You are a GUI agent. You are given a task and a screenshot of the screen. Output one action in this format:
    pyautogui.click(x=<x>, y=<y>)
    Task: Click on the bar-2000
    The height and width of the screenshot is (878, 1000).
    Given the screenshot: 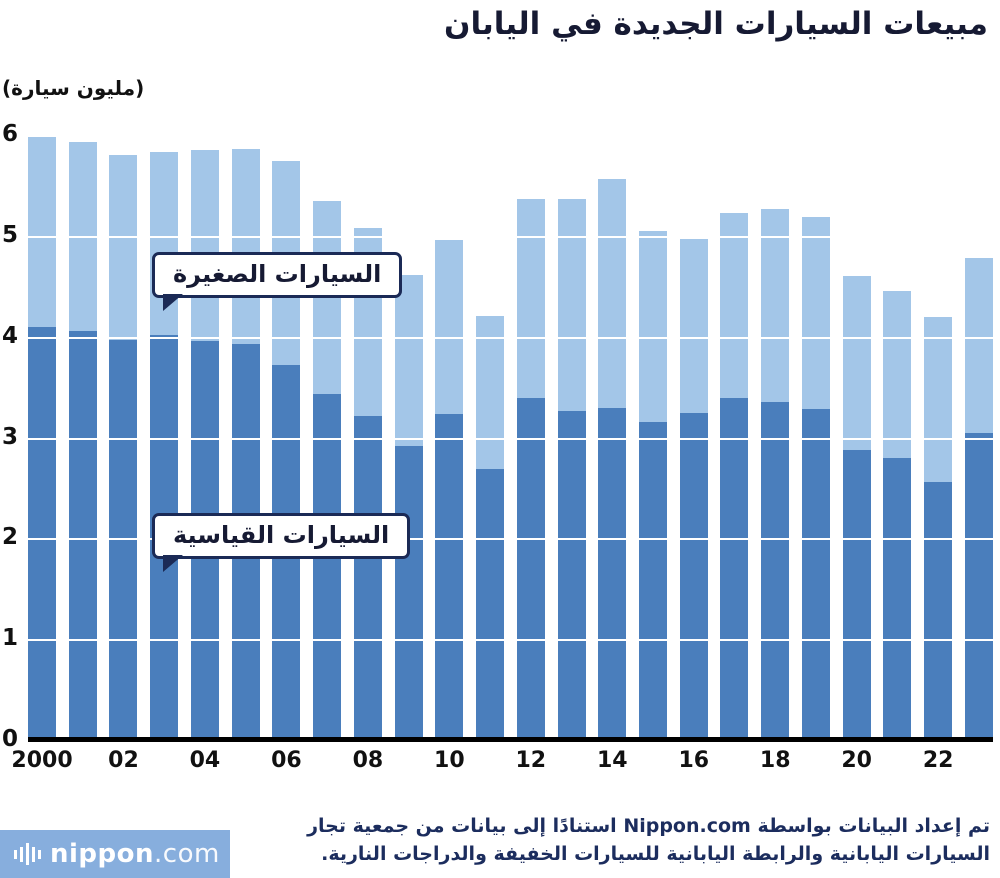 What is the action you would take?
    pyautogui.click(x=42, y=437)
    